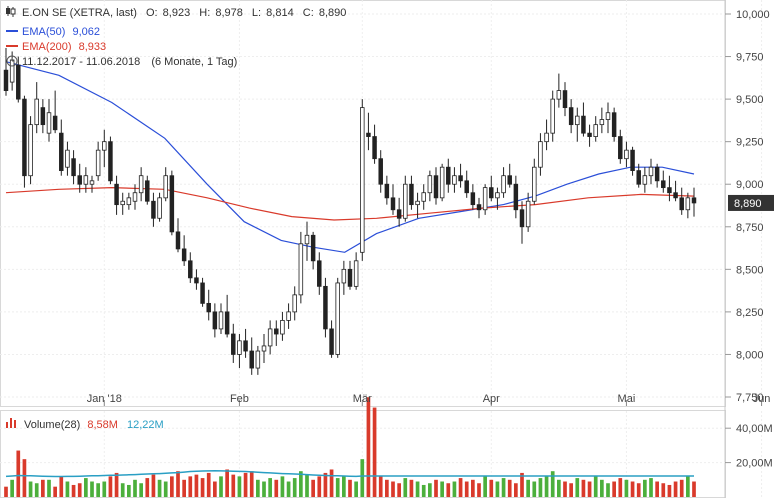 The width and height of the screenshot is (780, 498). Describe the element at coordinates (229, 13) in the screenshot. I see `high-value: 8,978` at that location.